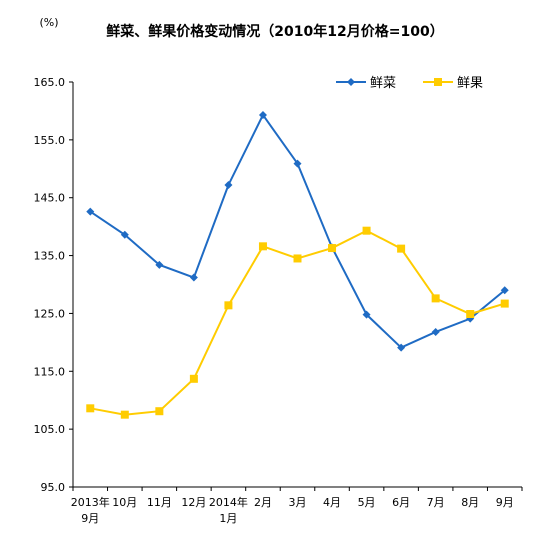 The width and height of the screenshot is (550, 546). I want to click on legend-label: 鲜菜, so click(383, 83).